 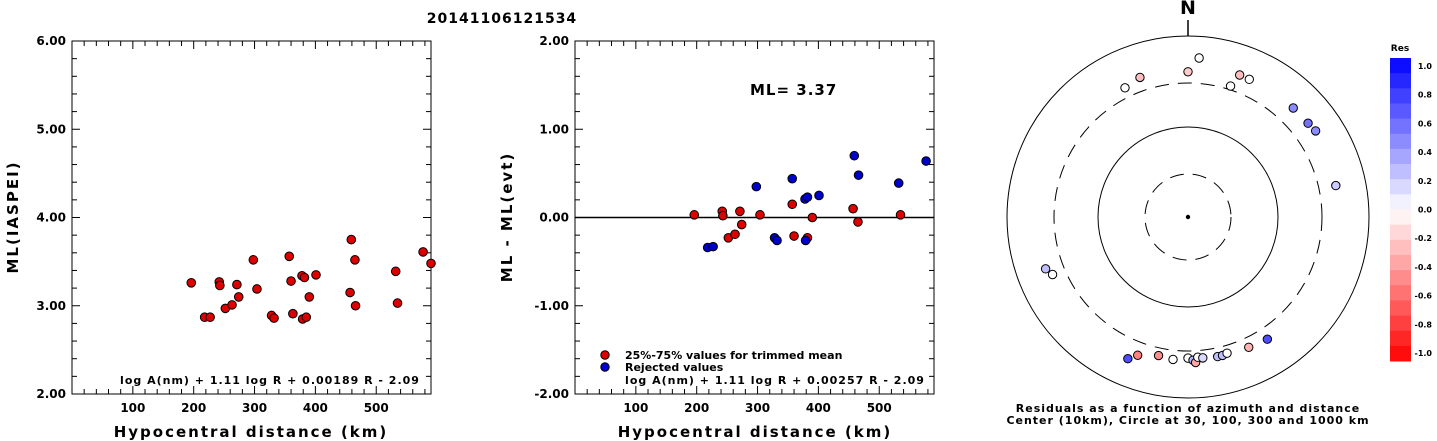 What do you see at coordinates (1424, 296) in the screenshot?
I see `colorbar-label: -0.6` at bounding box center [1424, 296].